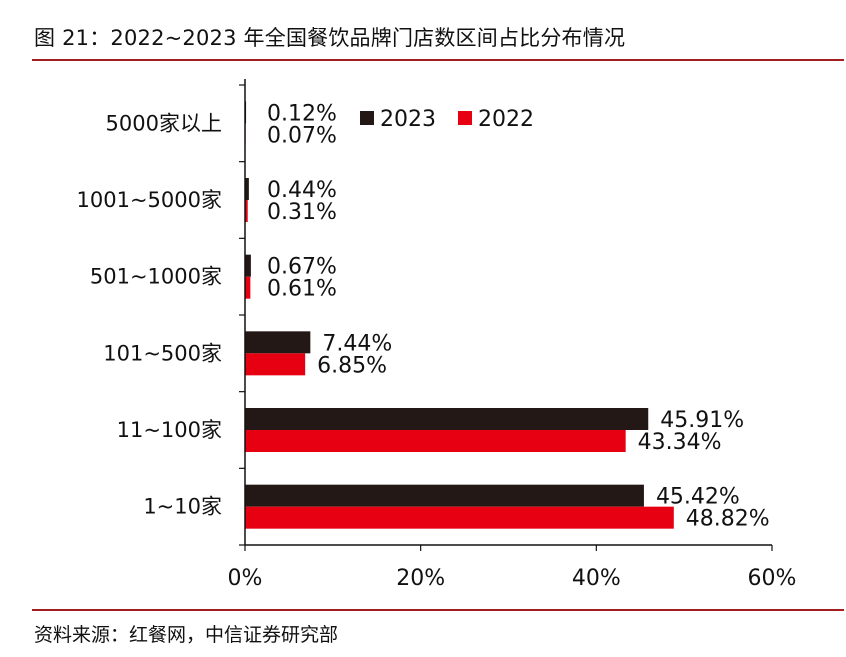 The height and width of the screenshot is (657, 846). Describe the element at coordinates (420, 578) in the screenshot. I see `x-tick-label: 20%` at that location.